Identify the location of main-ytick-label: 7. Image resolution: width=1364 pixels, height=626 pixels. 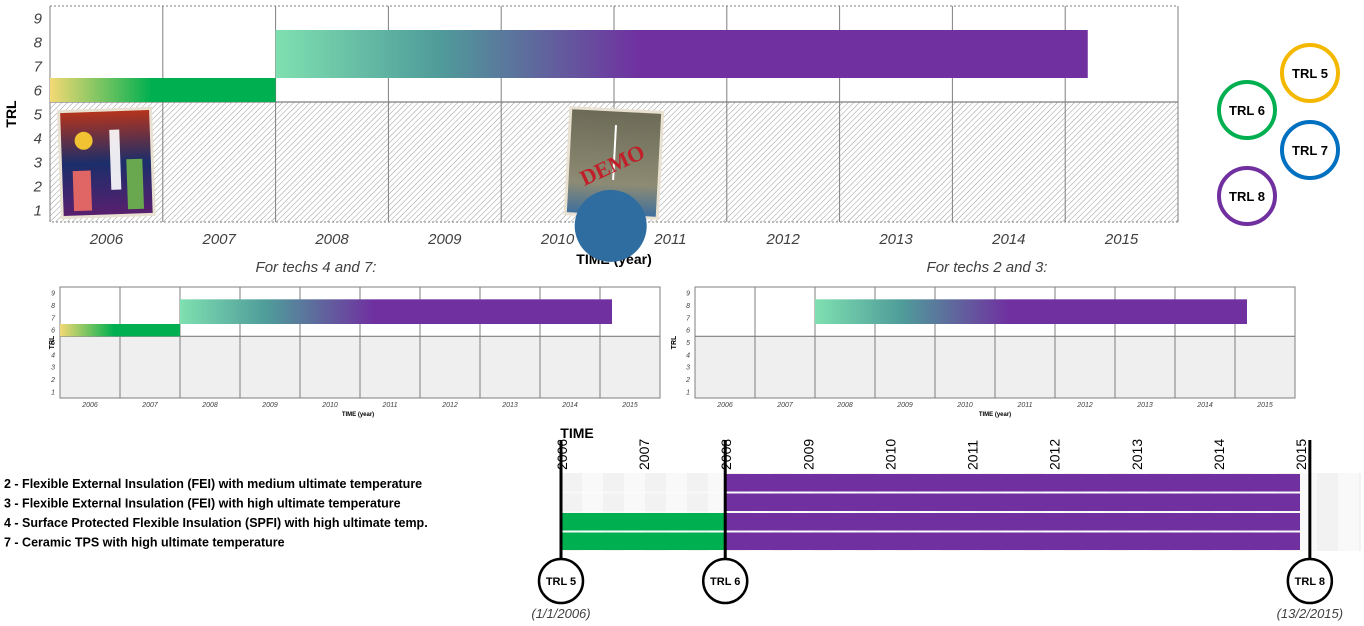
(38, 66).